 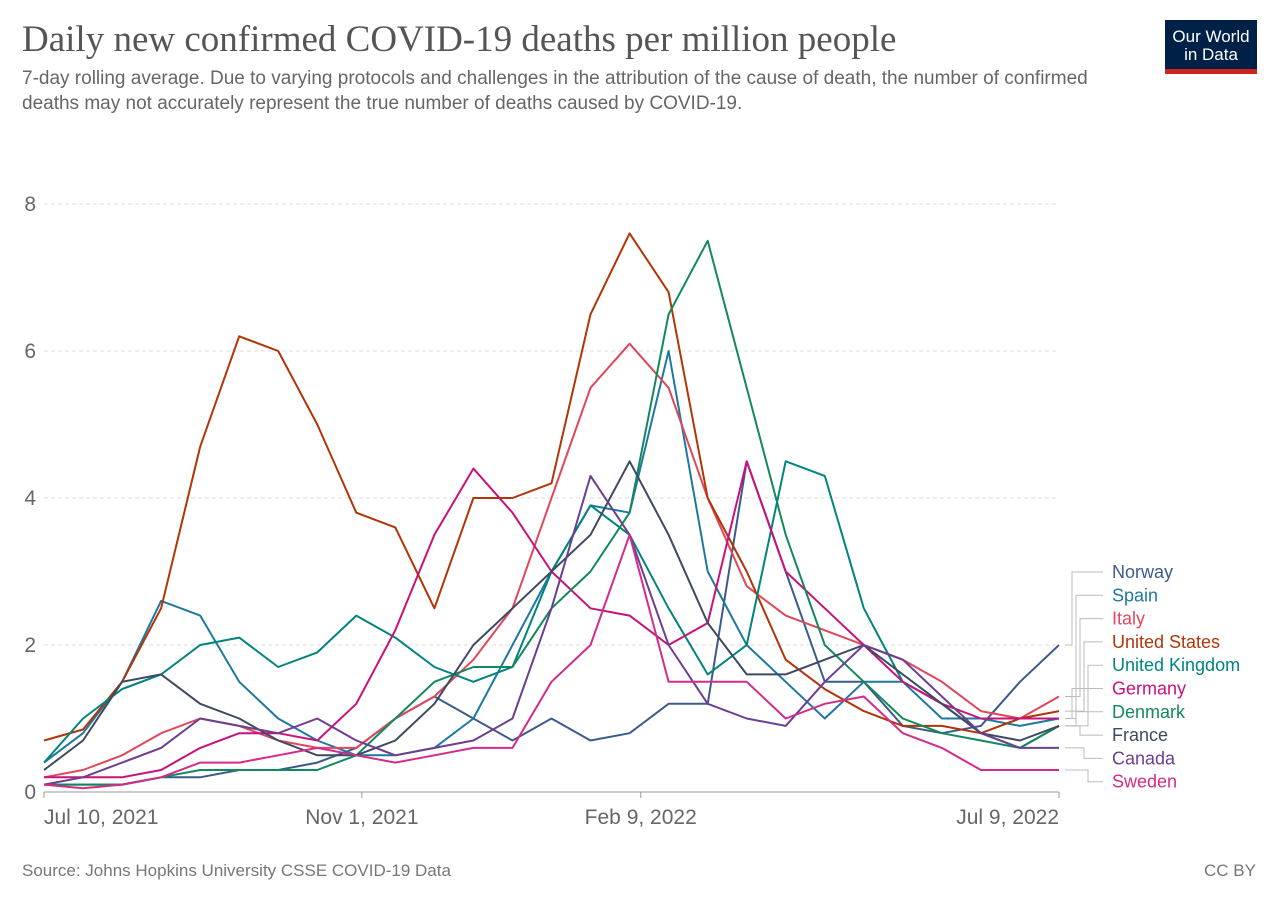 What do you see at coordinates (1144, 782) in the screenshot?
I see `legend-label-sweden: Sweden` at bounding box center [1144, 782].